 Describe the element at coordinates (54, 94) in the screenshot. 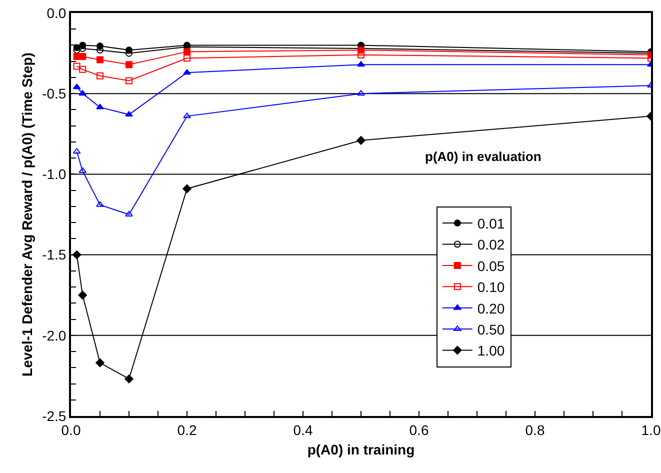

I see `y-tick-label: -0.5` at that location.